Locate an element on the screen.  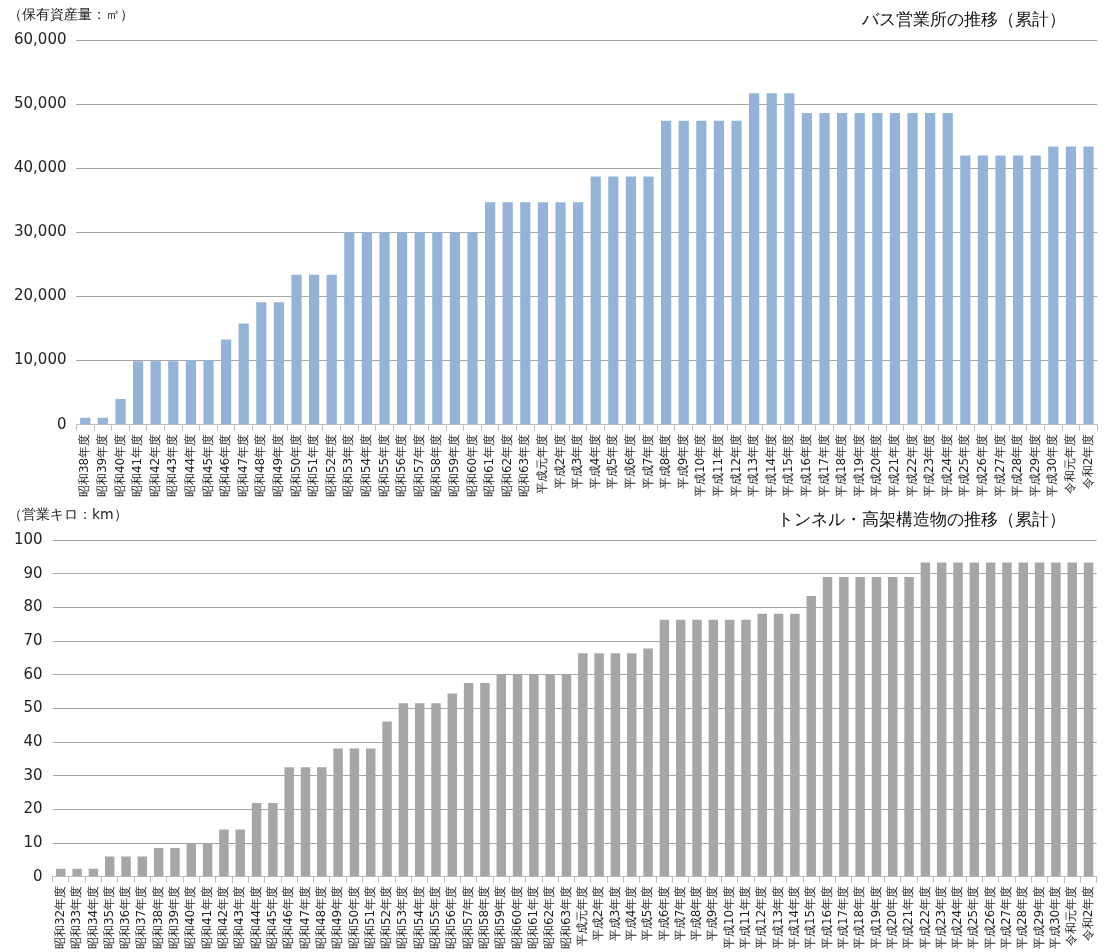
y-tick-label: 40 is located at coordinates (33, 740).